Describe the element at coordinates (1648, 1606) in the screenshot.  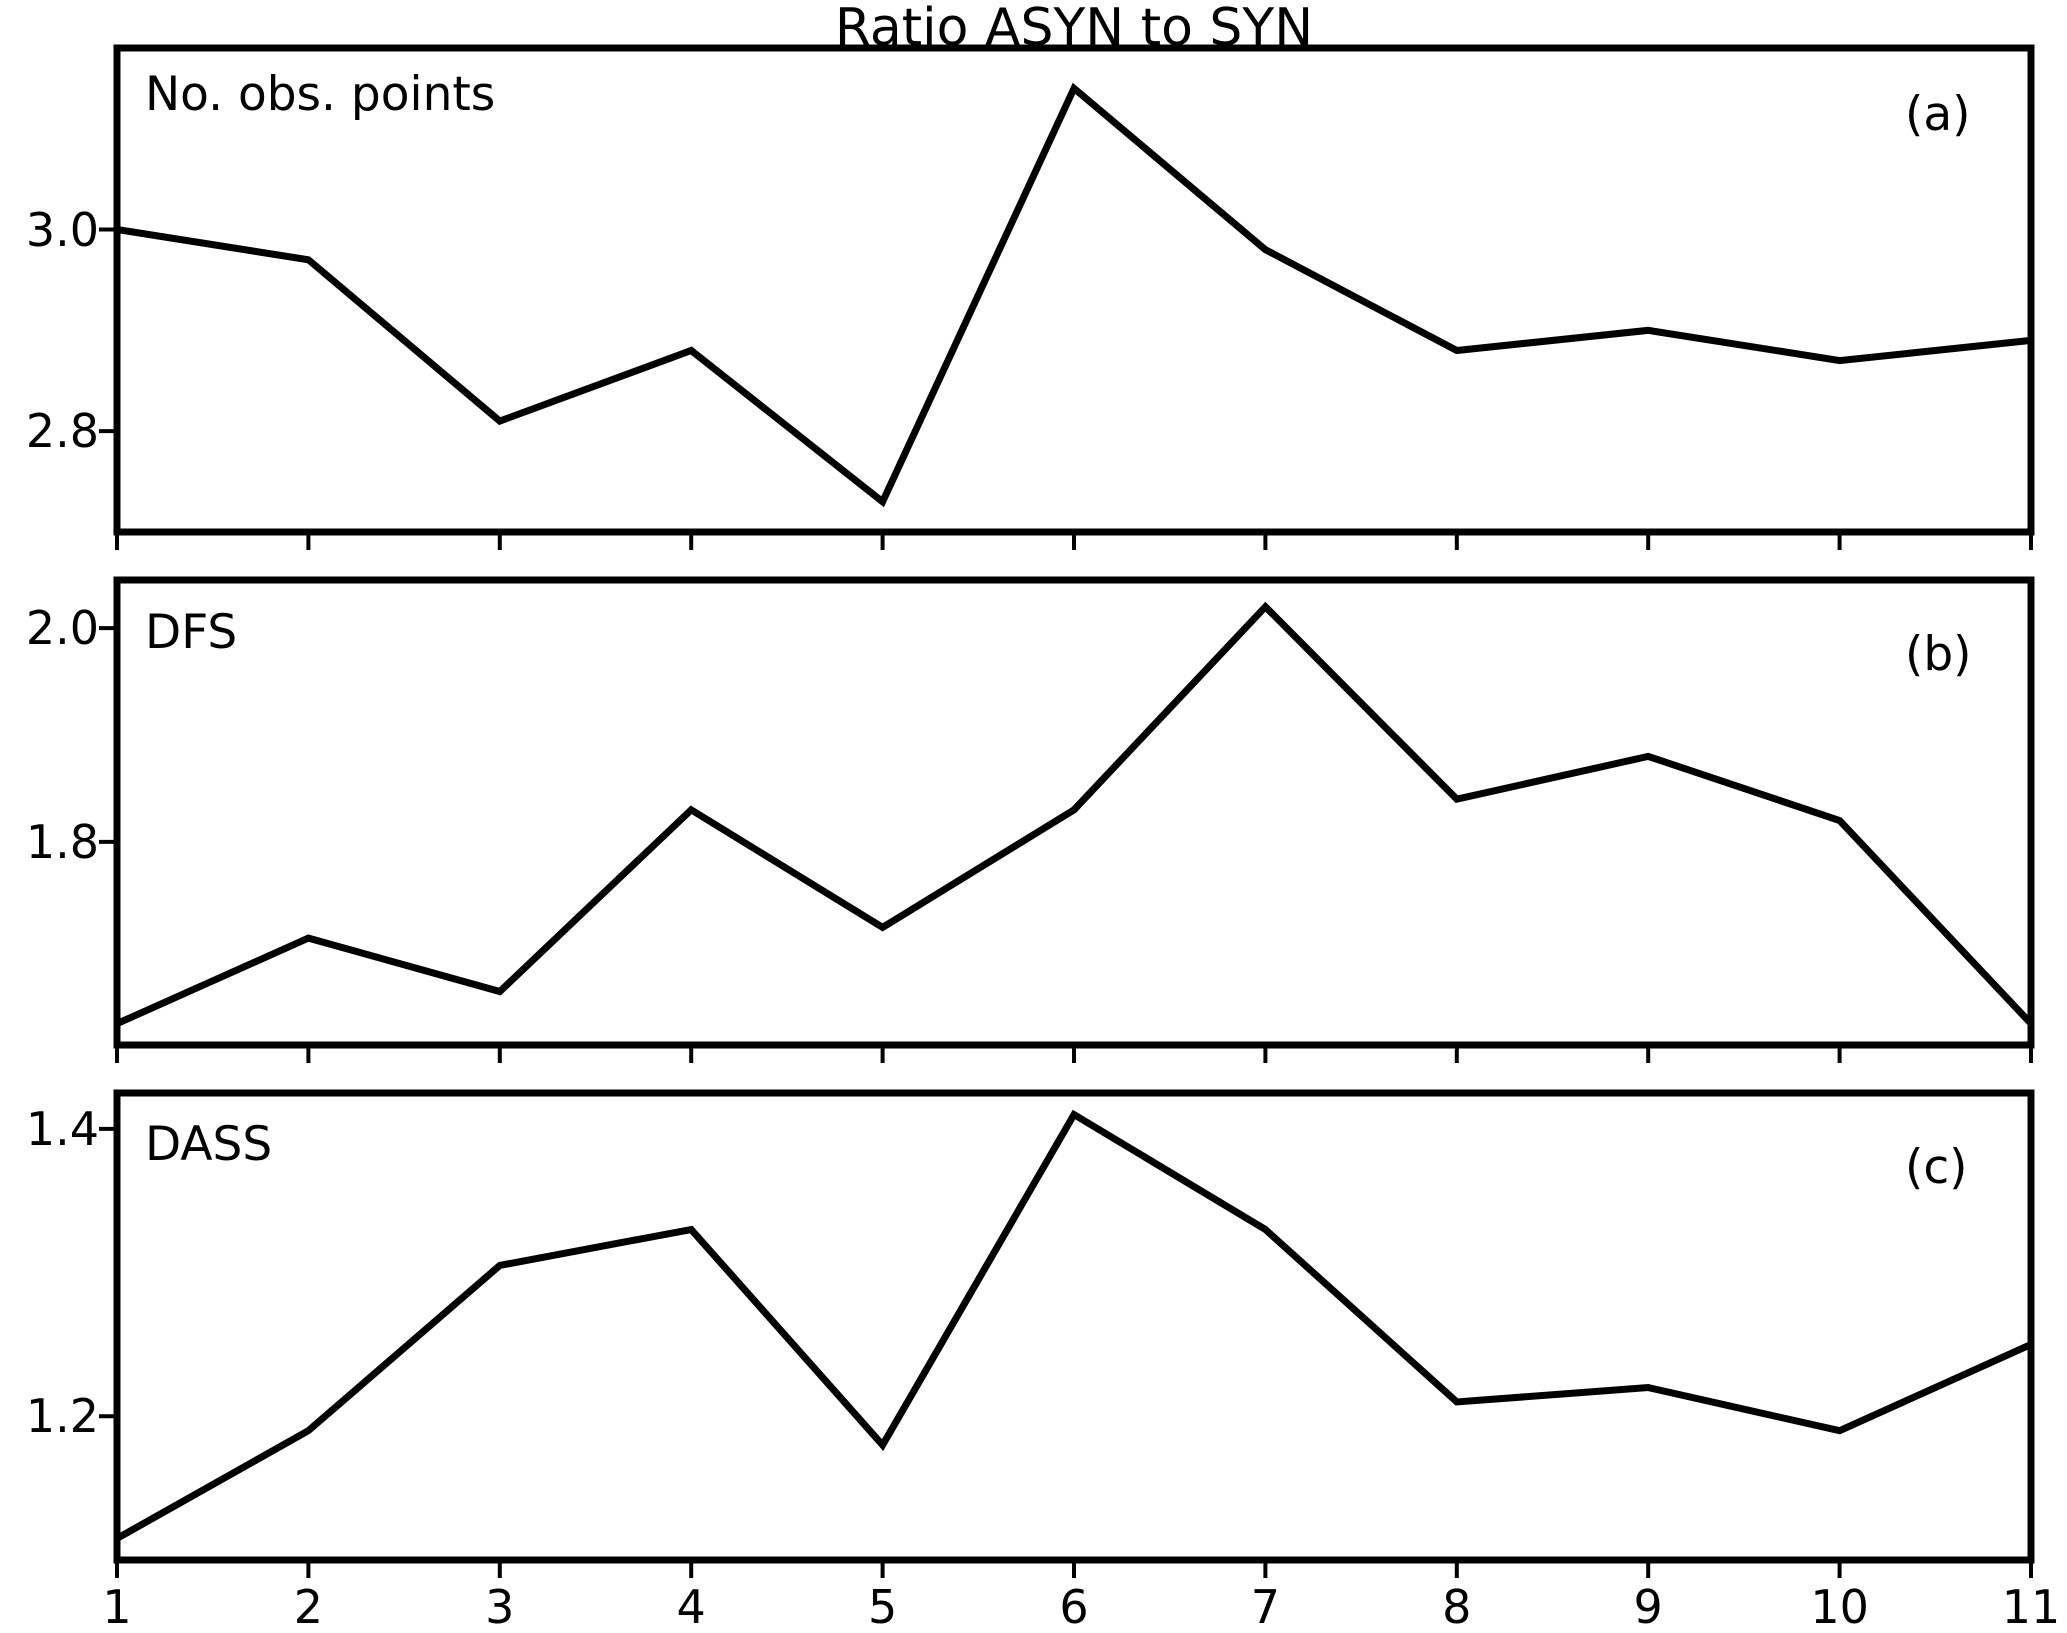
I see `x-tick-label: 9` at that location.